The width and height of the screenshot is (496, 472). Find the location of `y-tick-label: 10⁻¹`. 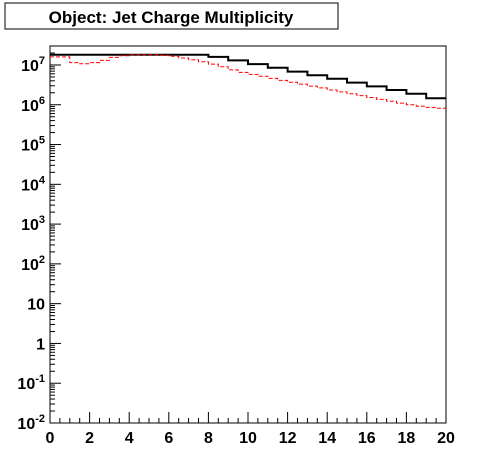

y-tick-label: 10⁻¹ is located at coordinates (31, 383).